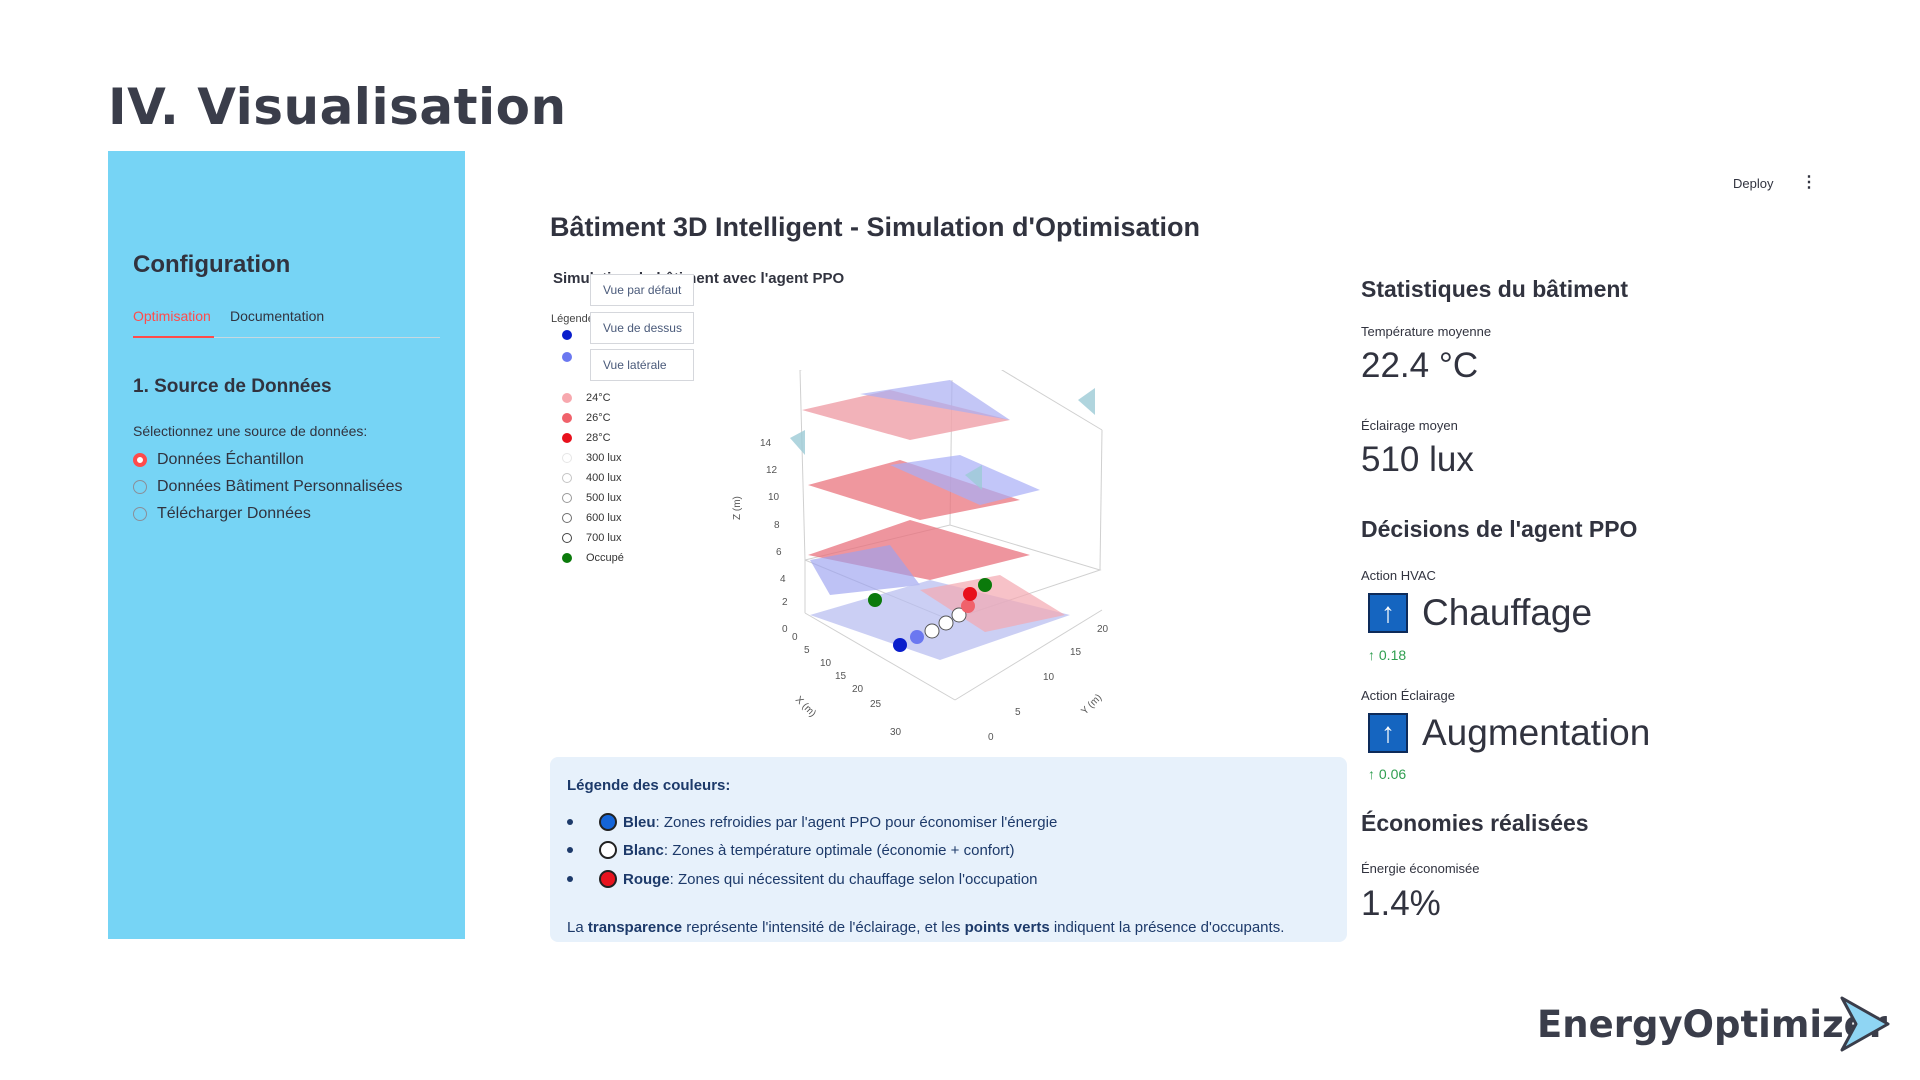 The height and width of the screenshot is (1080, 1920). I want to click on radio-option-upload: Télécharger Données, so click(222, 514).